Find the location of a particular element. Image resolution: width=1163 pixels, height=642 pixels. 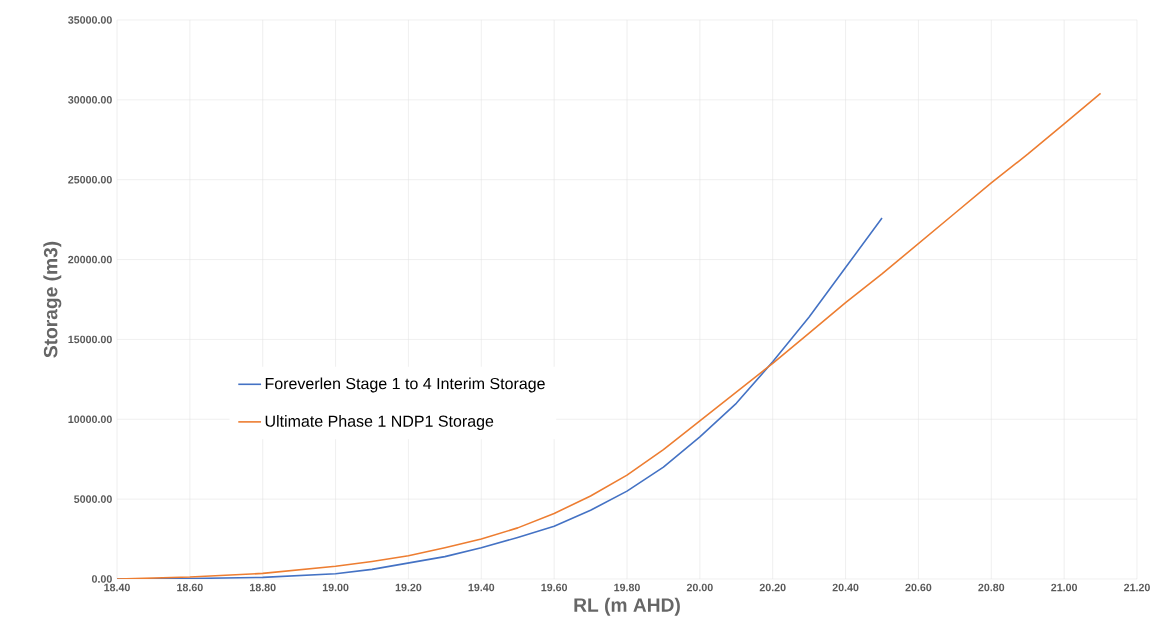

x-tick-label: 20.40 is located at coordinates (845, 587).